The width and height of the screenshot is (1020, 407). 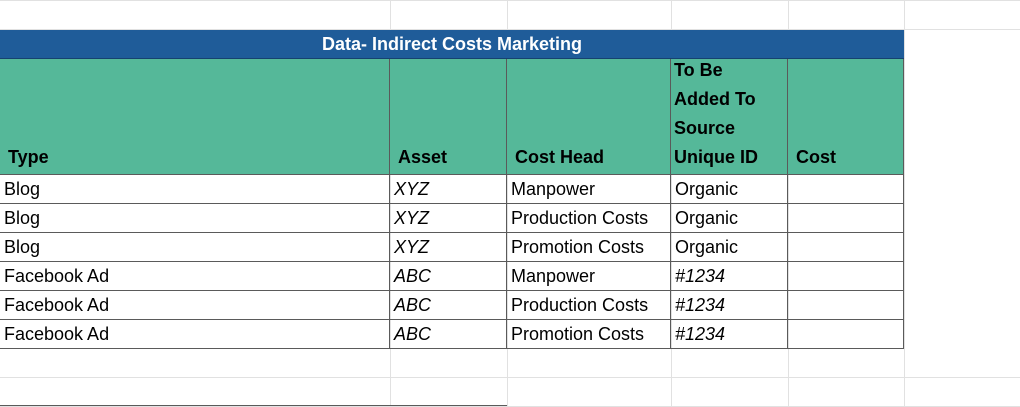 I want to click on table-row: Facebook Ad ABC Promotion Costs #1234, so click(x=452, y=334).